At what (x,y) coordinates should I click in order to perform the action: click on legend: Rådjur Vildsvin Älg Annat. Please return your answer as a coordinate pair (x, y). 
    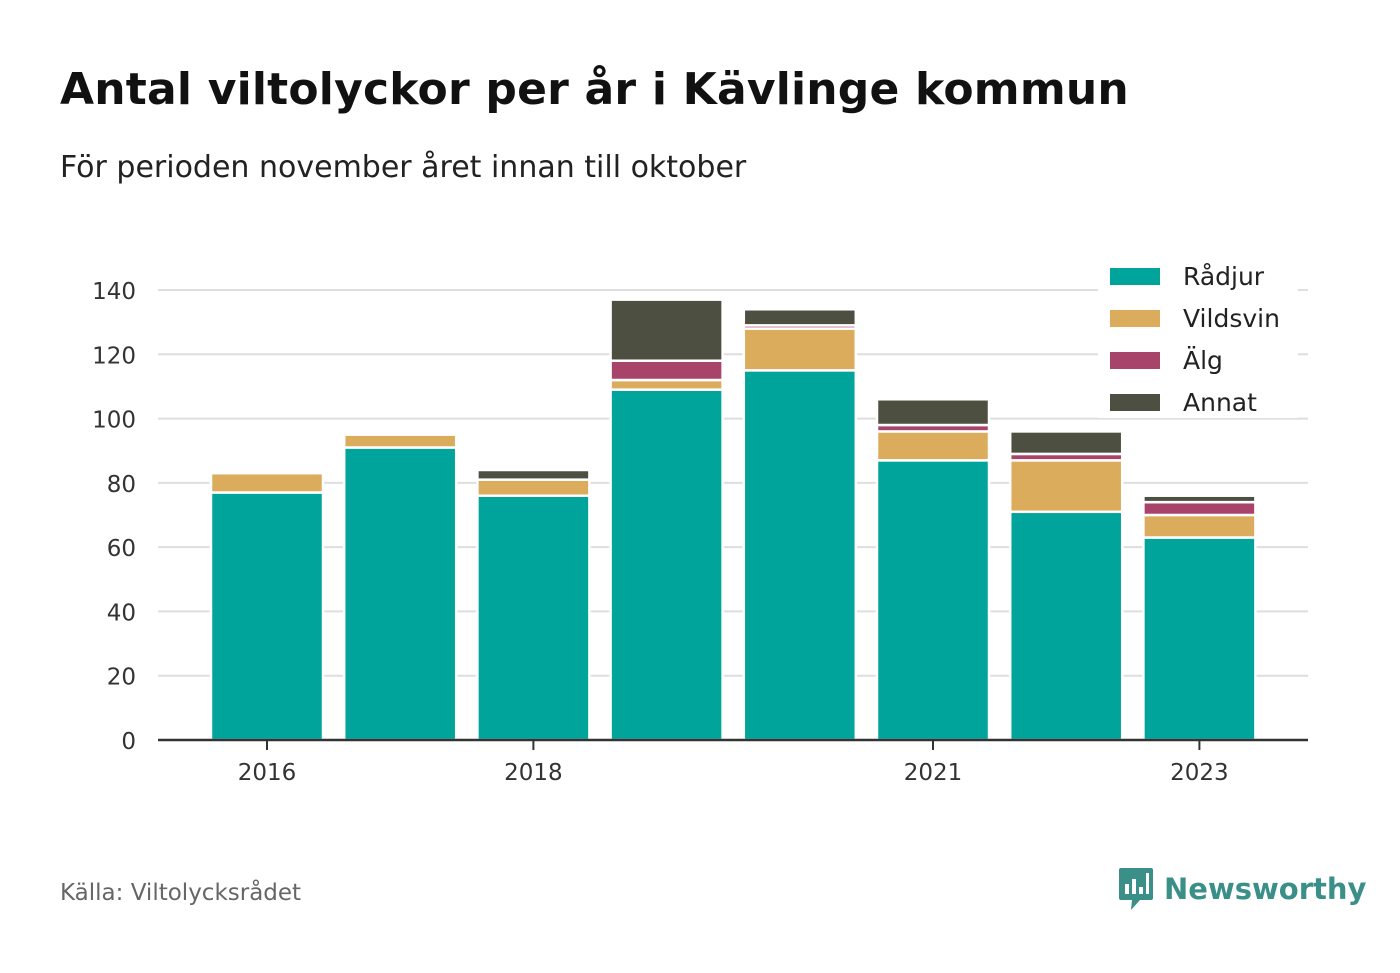
    Looking at the image, I should click on (1198, 338).